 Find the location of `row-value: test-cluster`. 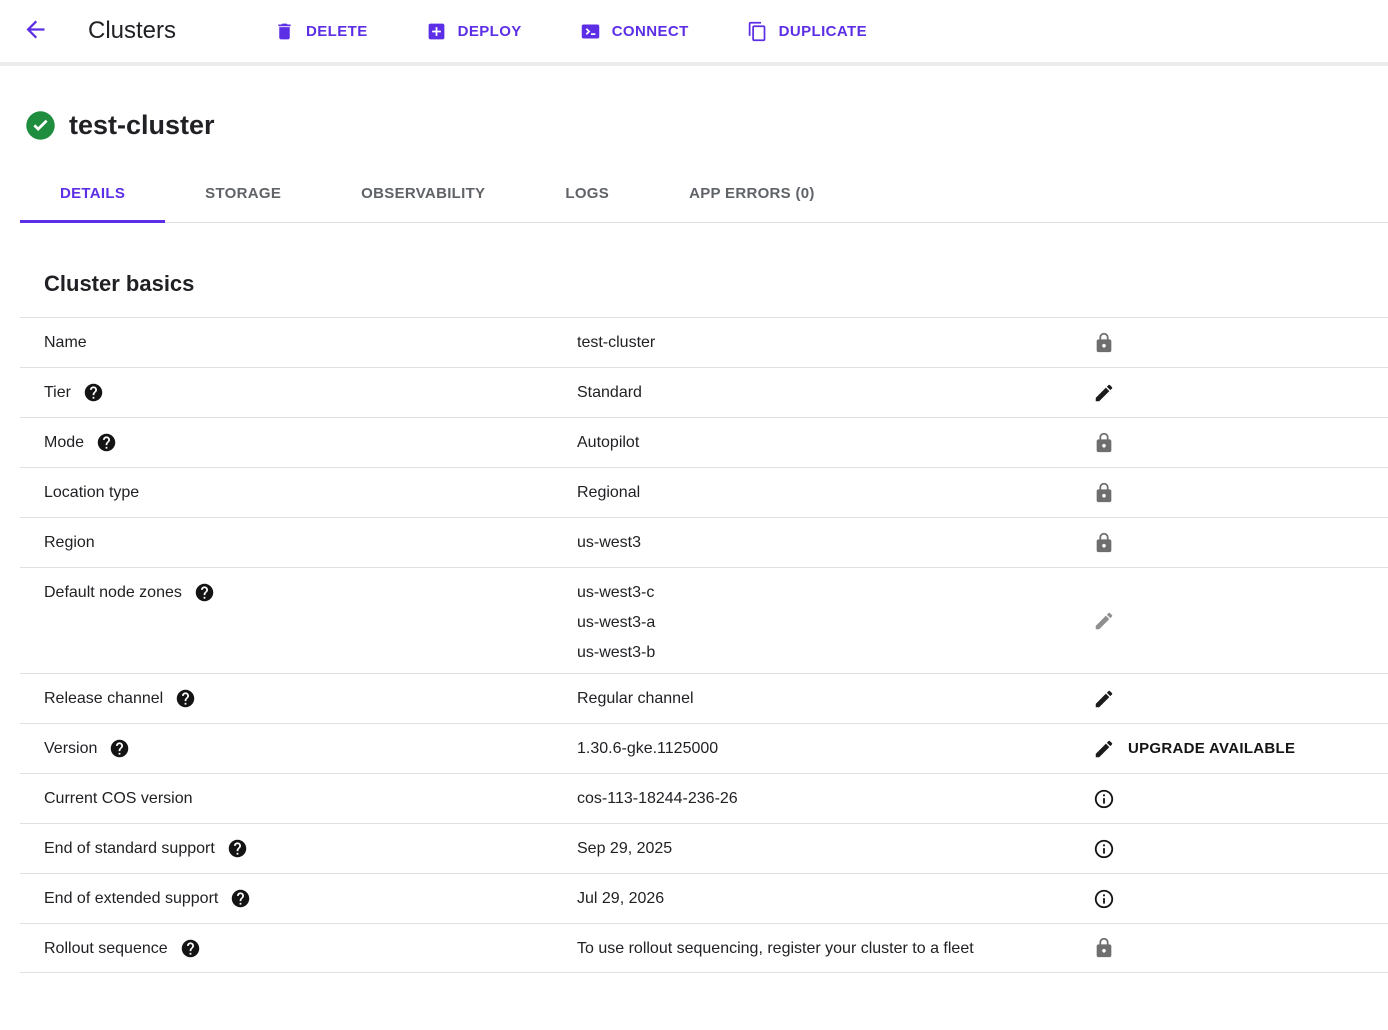

row-value: test-cluster is located at coordinates (825, 342).